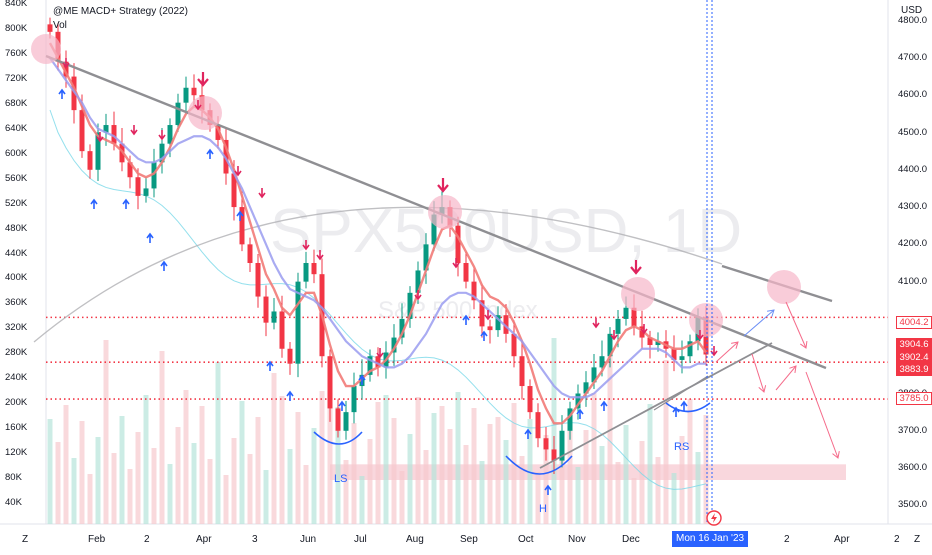  I want to click on price-tag: 3883.9, so click(914, 369).